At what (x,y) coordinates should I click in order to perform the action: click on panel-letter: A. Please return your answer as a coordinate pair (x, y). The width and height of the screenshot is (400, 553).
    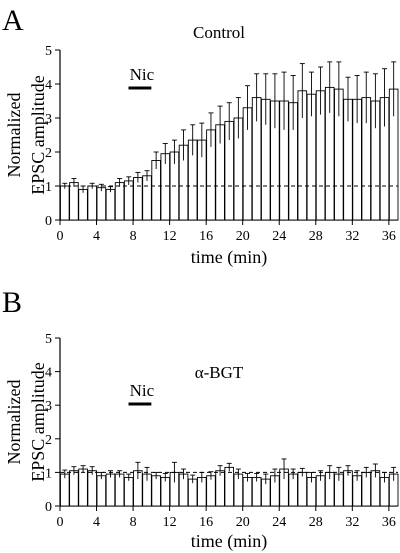
    Looking at the image, I should click on (13, 20).